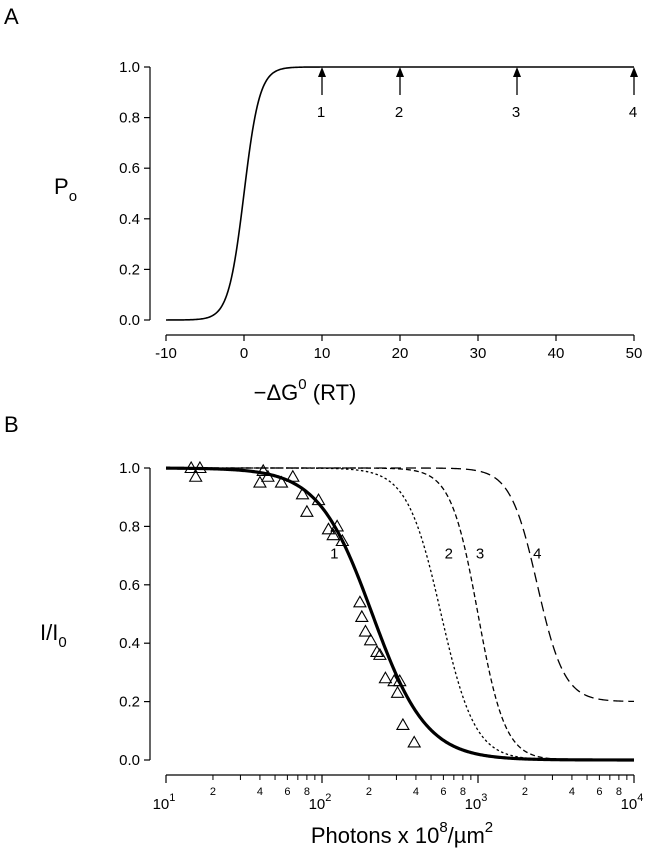 This screenshot has width=652, height=853. I want to click on panel-a-y-tick-label: 0.8, so click(129, 118).